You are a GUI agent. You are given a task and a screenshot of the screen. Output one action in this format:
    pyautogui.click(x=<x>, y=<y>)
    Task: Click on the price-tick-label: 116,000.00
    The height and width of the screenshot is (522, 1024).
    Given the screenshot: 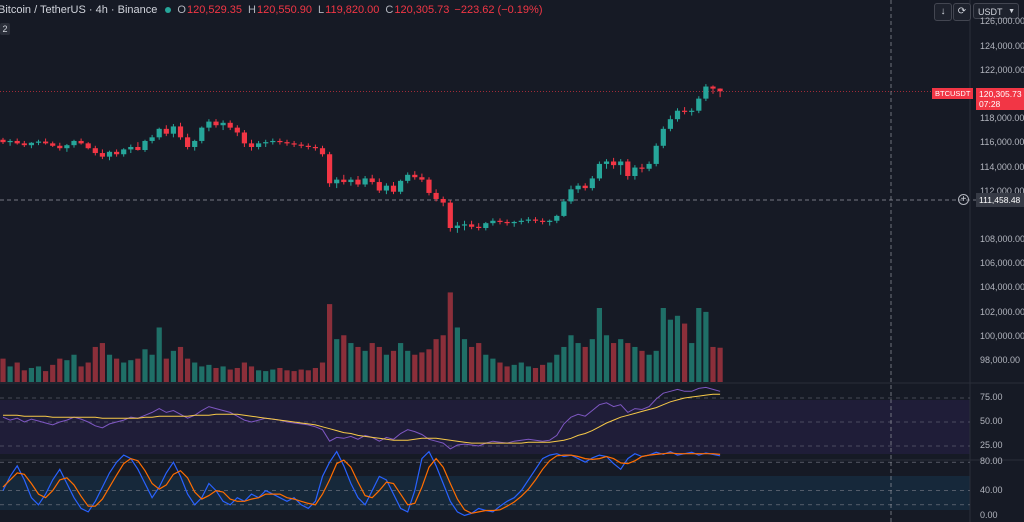 What is the action you would take?
    pyautogui.click(x=1002, y=142)
    